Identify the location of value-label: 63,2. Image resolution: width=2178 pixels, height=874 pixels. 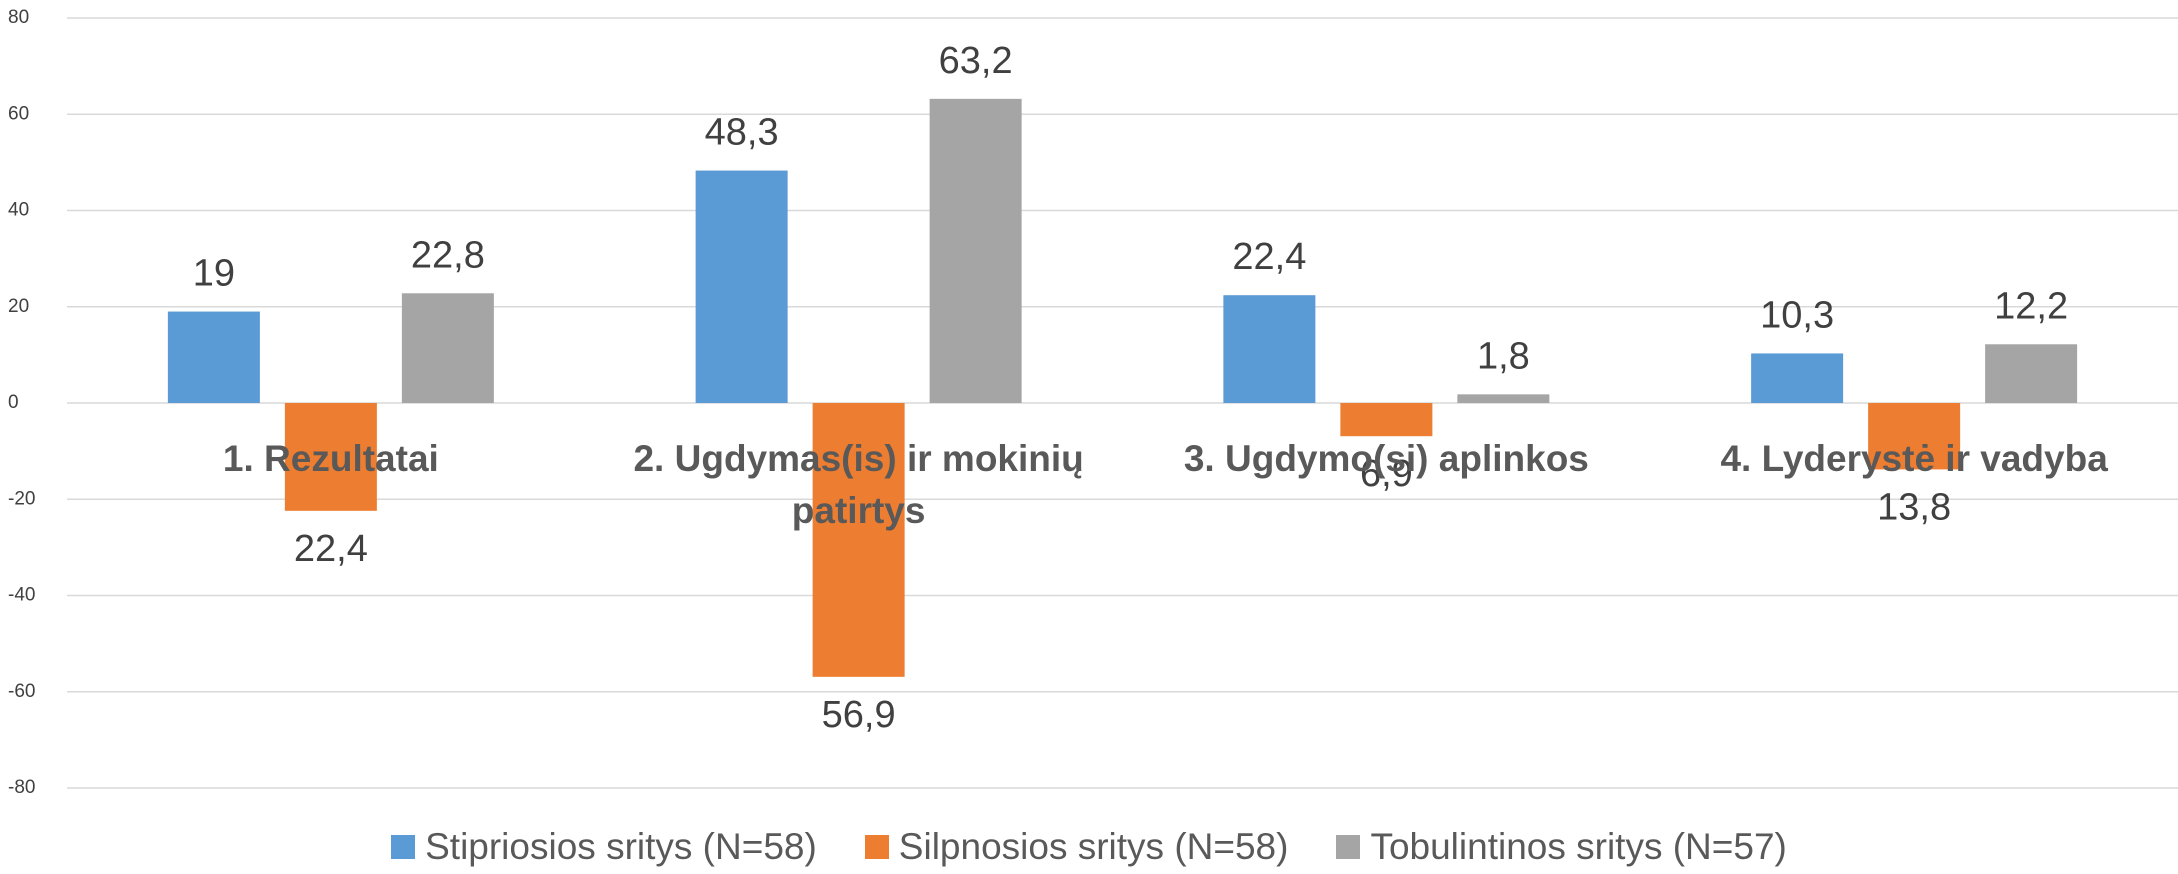
(976, 61).